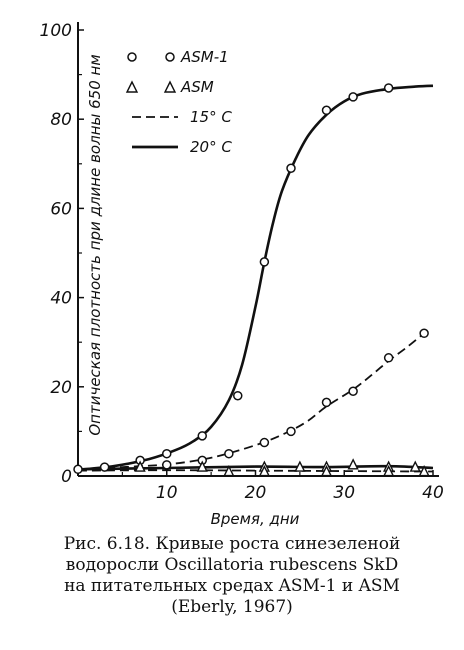 The image size is (464, 650). What do you see at coordinates (255, 467) in the screenshot?
I see `series-line` at bounding box center [255, 467].